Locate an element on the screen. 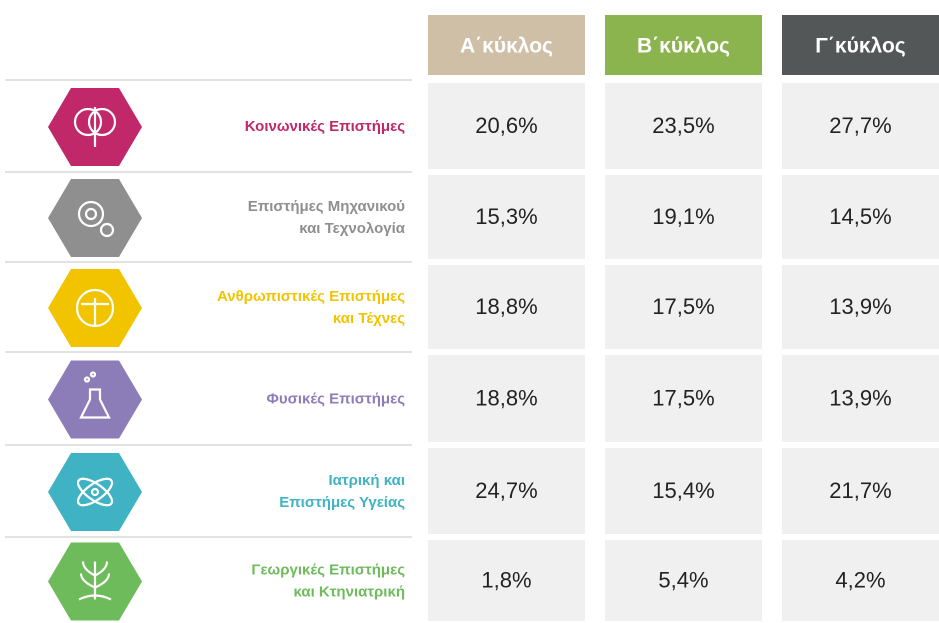  row-label: Επιστήμες Υγείας is located at coordinates (342, 502).